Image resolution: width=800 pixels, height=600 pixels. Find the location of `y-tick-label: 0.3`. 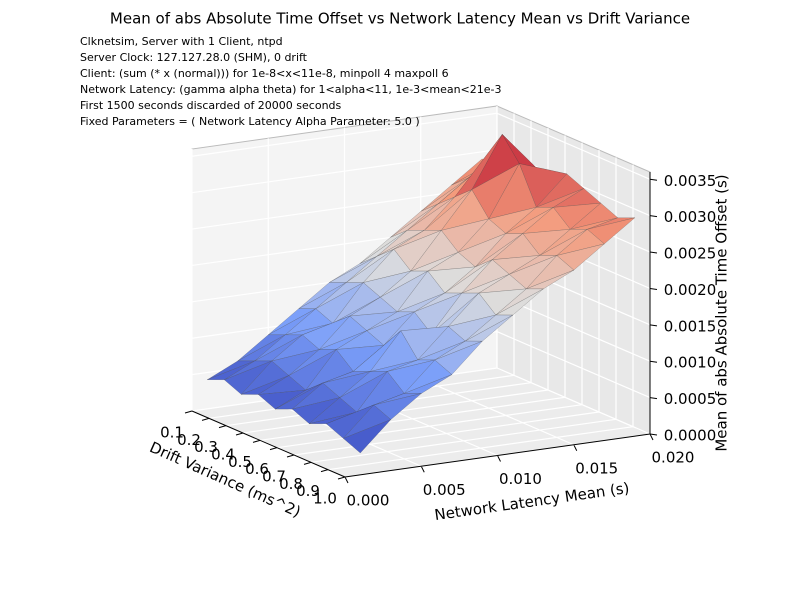

y-tick-label: 0.3 is located at coordinates (206, 447).